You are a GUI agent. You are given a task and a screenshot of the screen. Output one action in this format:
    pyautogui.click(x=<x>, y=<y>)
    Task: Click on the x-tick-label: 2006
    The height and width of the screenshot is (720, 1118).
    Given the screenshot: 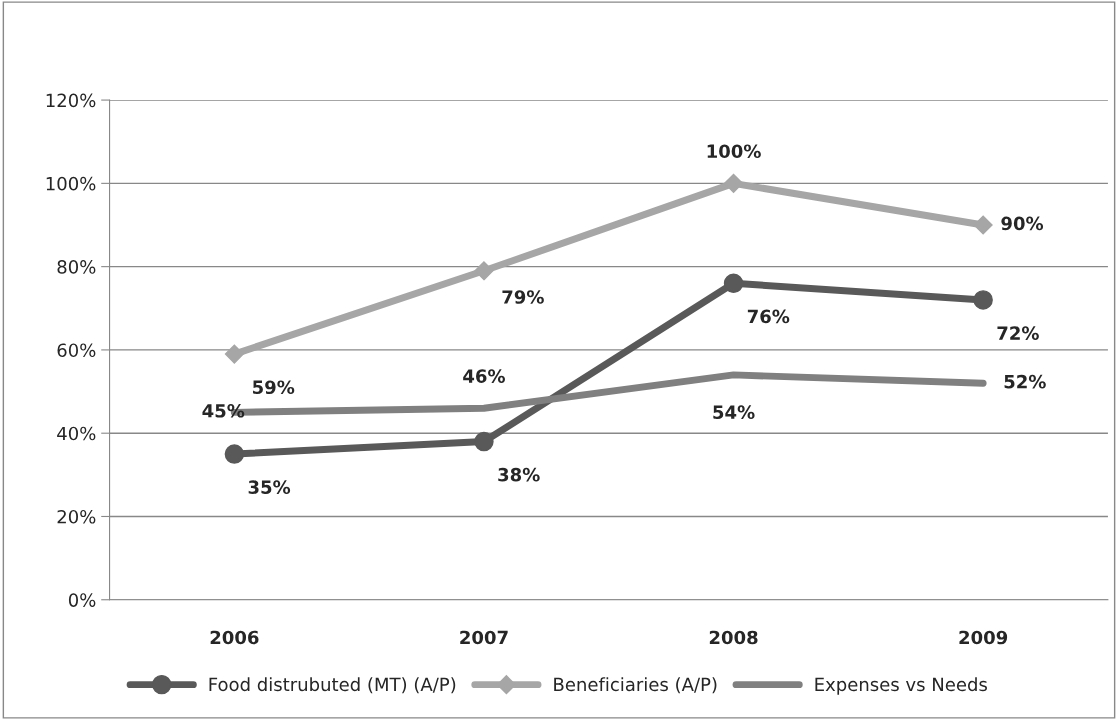 What is the action you would take?
    pyautogui.click(x=234, y=637)
    